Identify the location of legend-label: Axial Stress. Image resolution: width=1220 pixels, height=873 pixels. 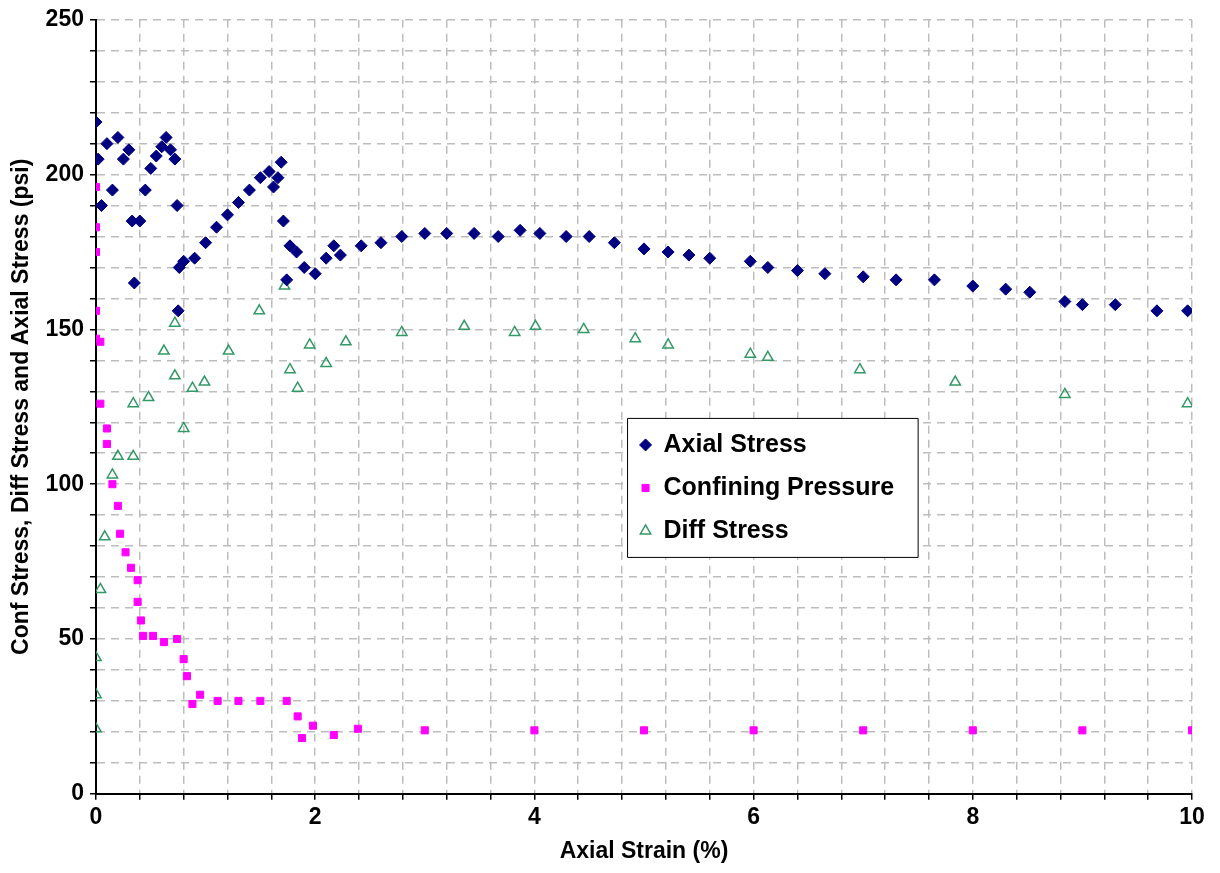
(735, 442).